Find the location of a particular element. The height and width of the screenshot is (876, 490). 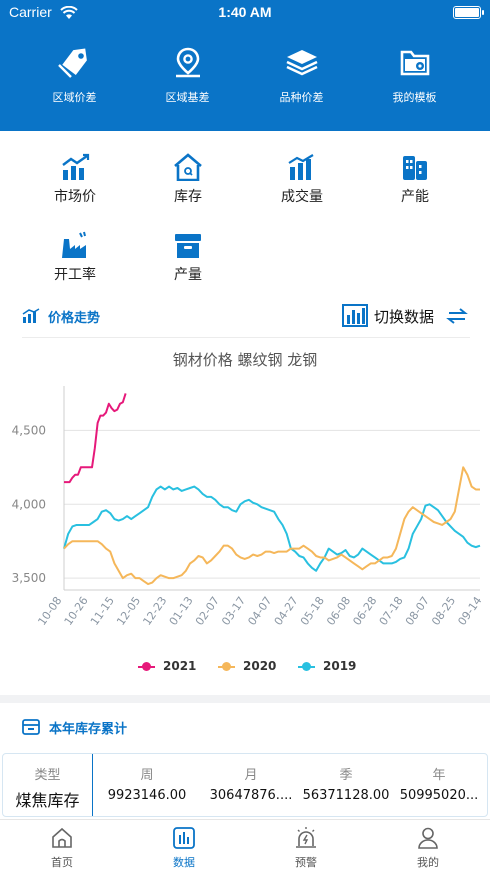

x-tick-label: 06-08 is located at coordinates (338, 611).